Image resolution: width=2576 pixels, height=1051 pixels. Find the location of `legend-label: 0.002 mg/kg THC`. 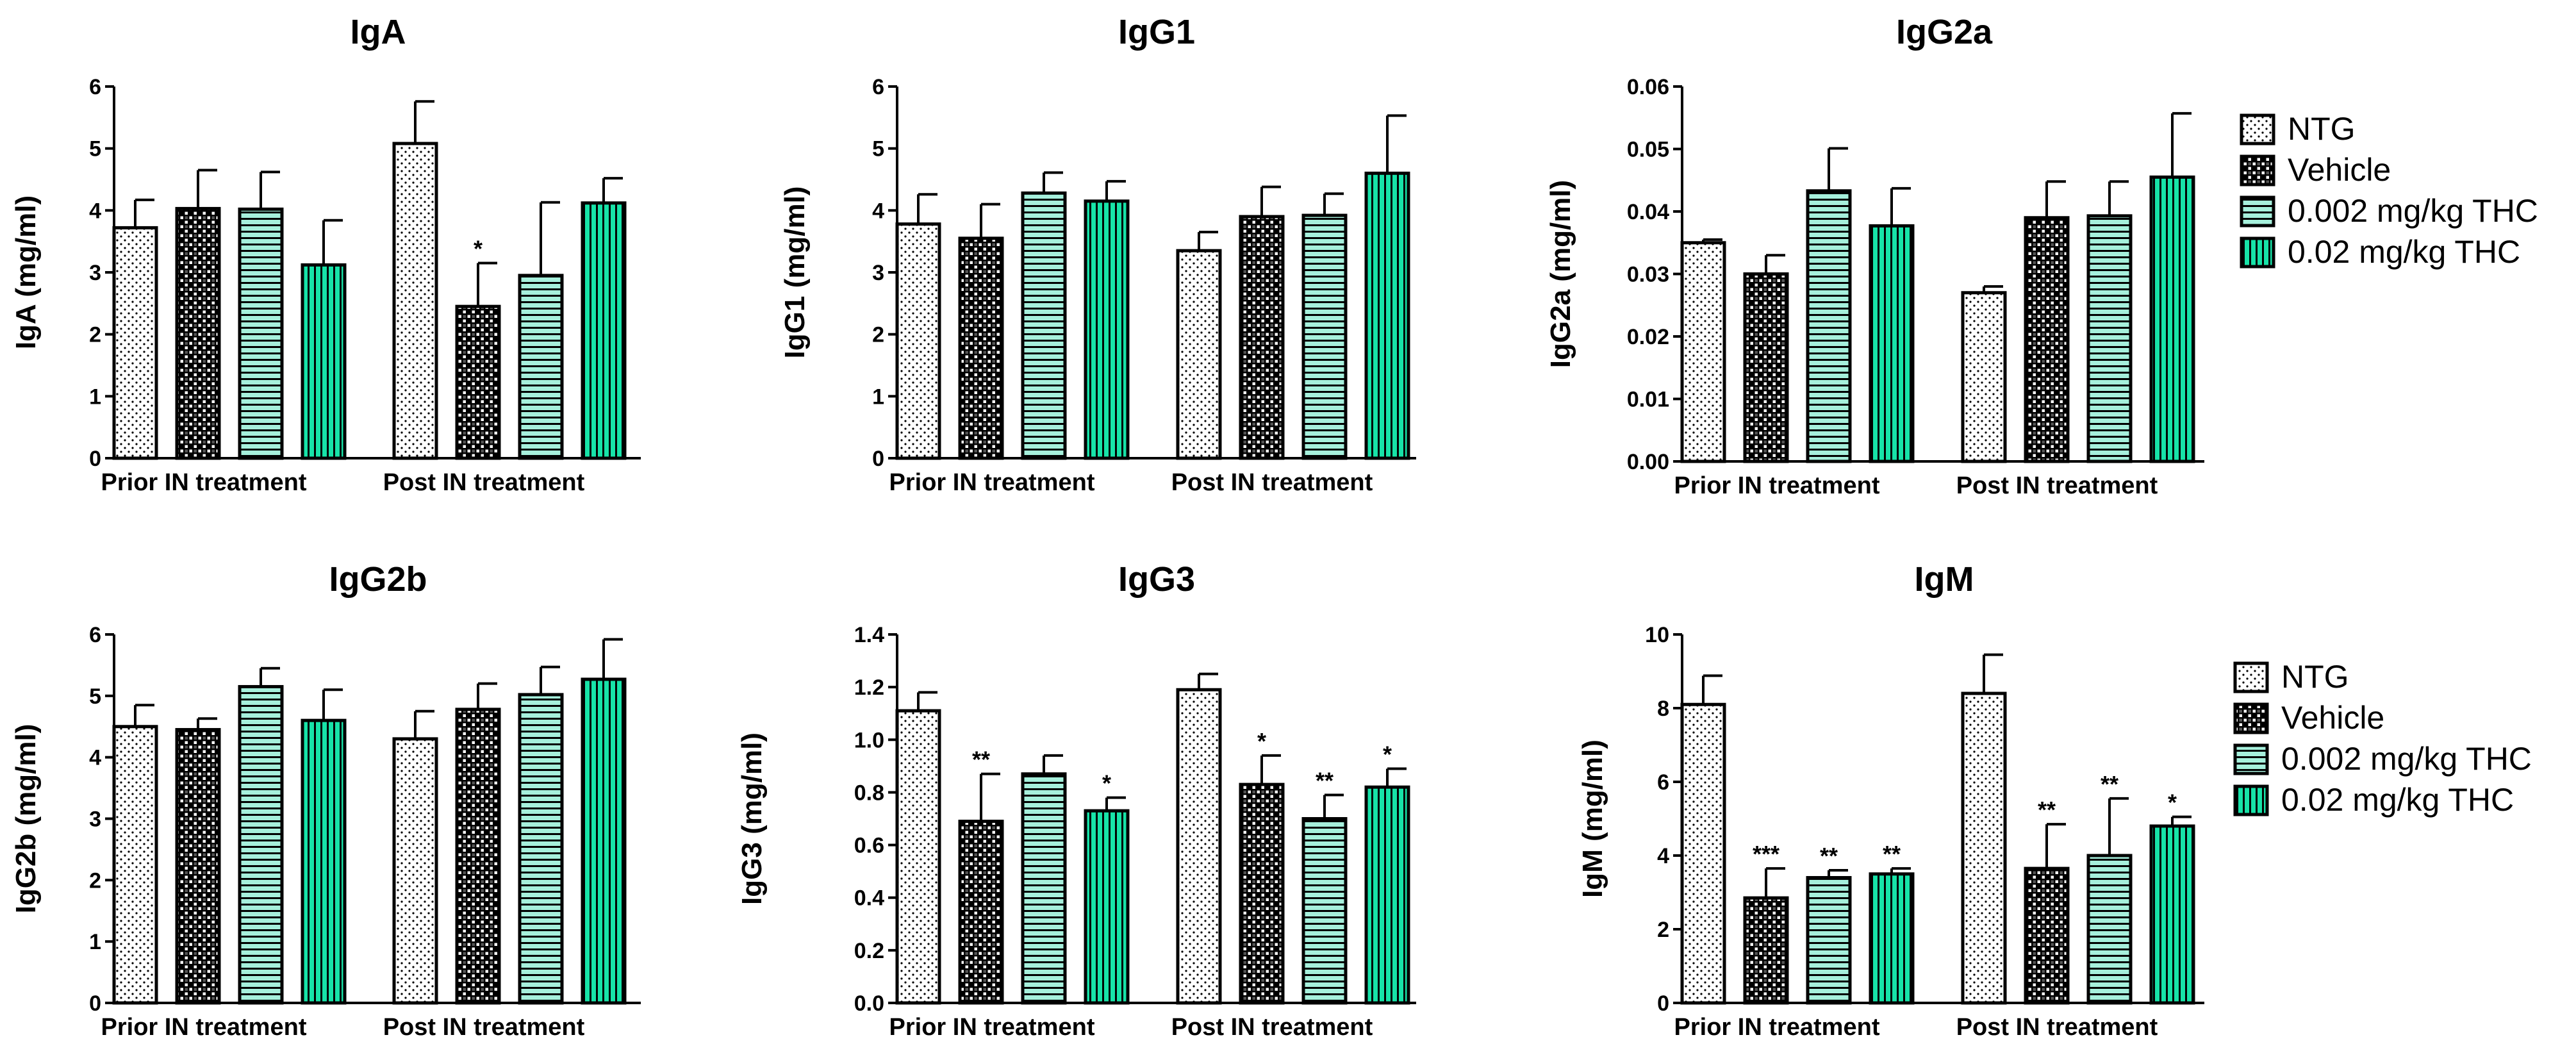

legend-label: 0.002 mg/kg THC is located at coordinates (2406, 759).